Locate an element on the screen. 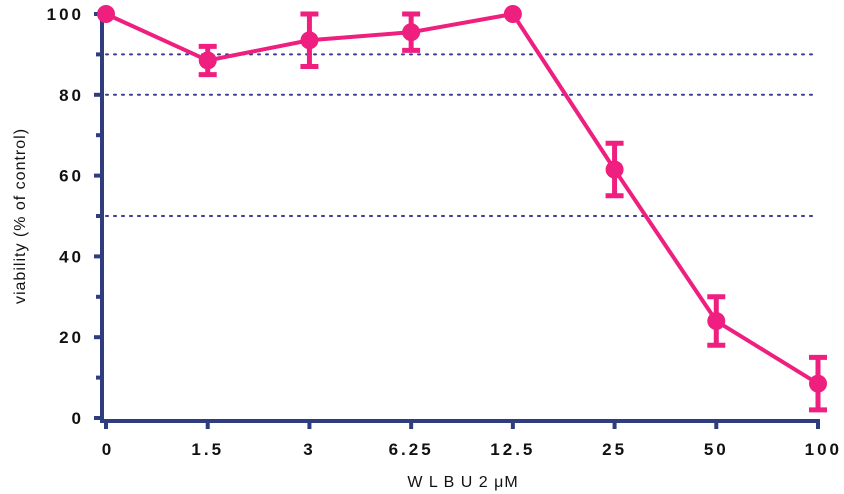  y-tick-label-60: 60 is located at coordinates (71, 176).